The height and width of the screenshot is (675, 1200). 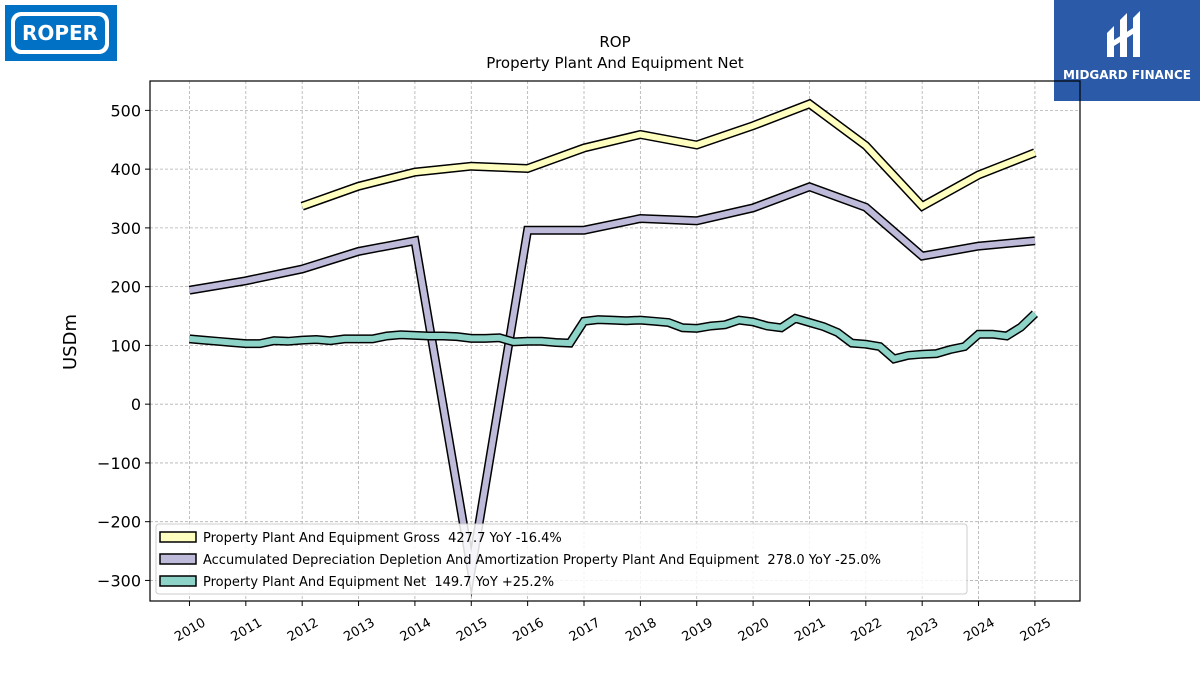 What do you see at coordinates (125, 110) in the screenshot?
I see `y-tick-label: 500` at bounding box center [125, 110].